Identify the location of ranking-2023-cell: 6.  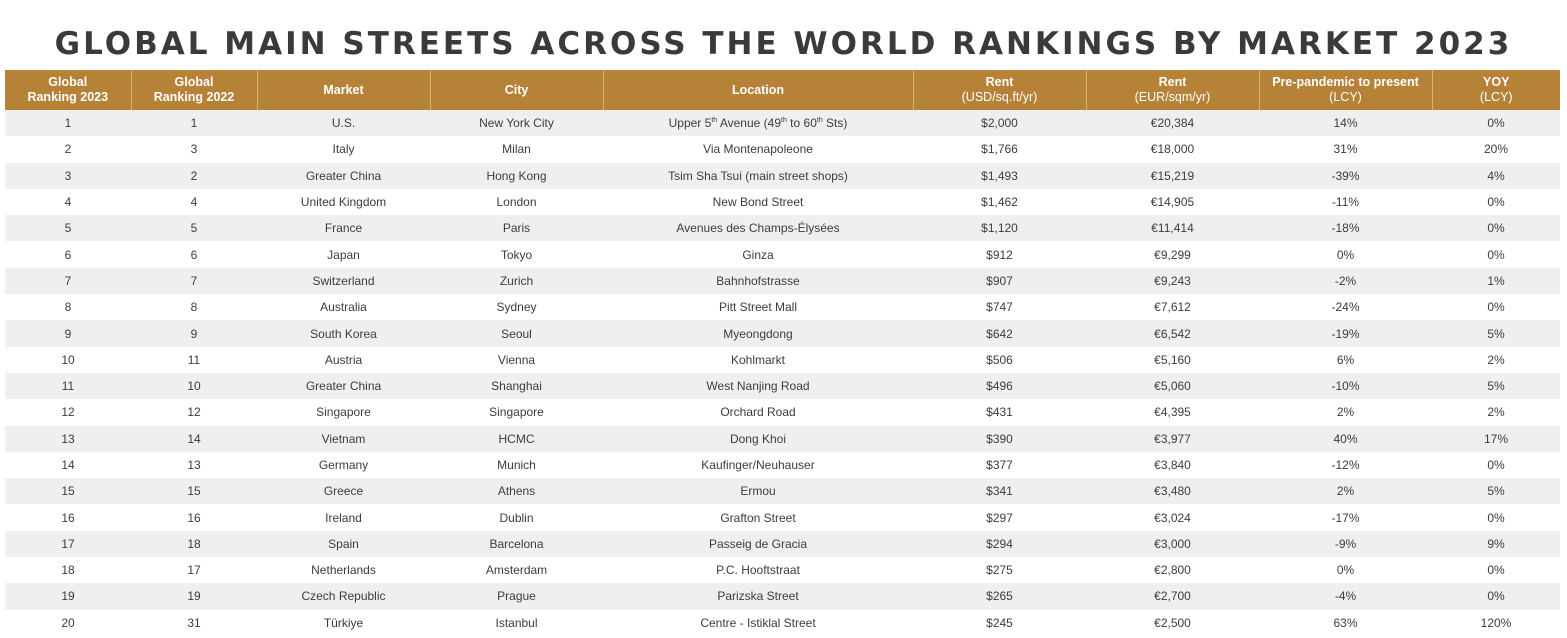
(68, 254).